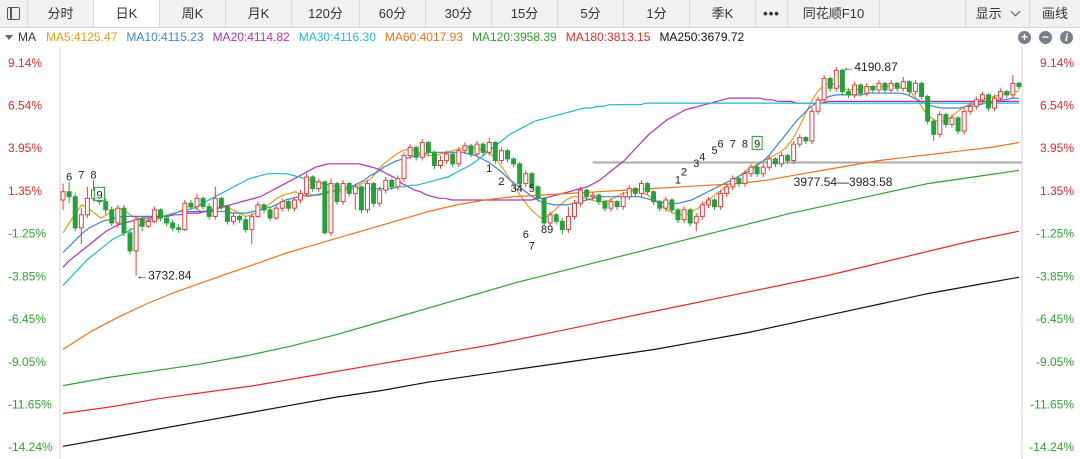 The height and width of the screenshot is (459, 1080). I want to click on y-tick-label-right: -9.05%, so click(1055, 362).